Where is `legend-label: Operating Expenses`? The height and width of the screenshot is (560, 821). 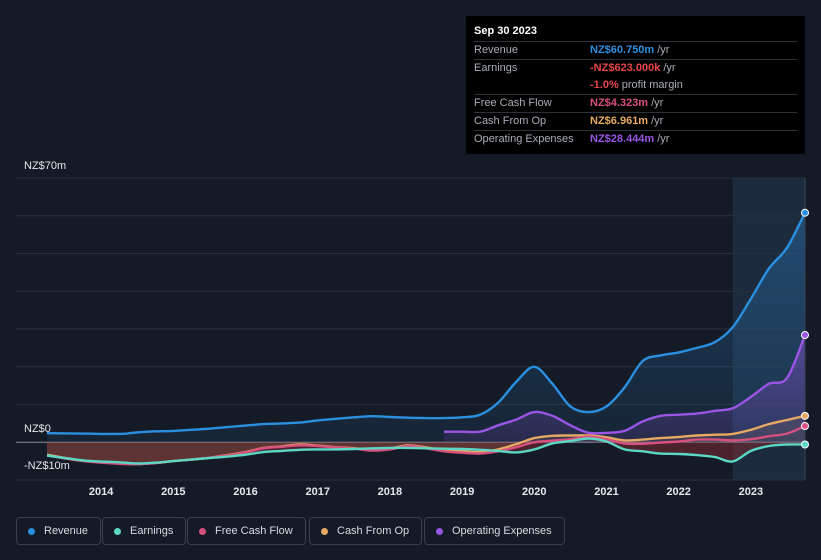
legend-label: Operating Expenses is located at coordinates (502, 531).